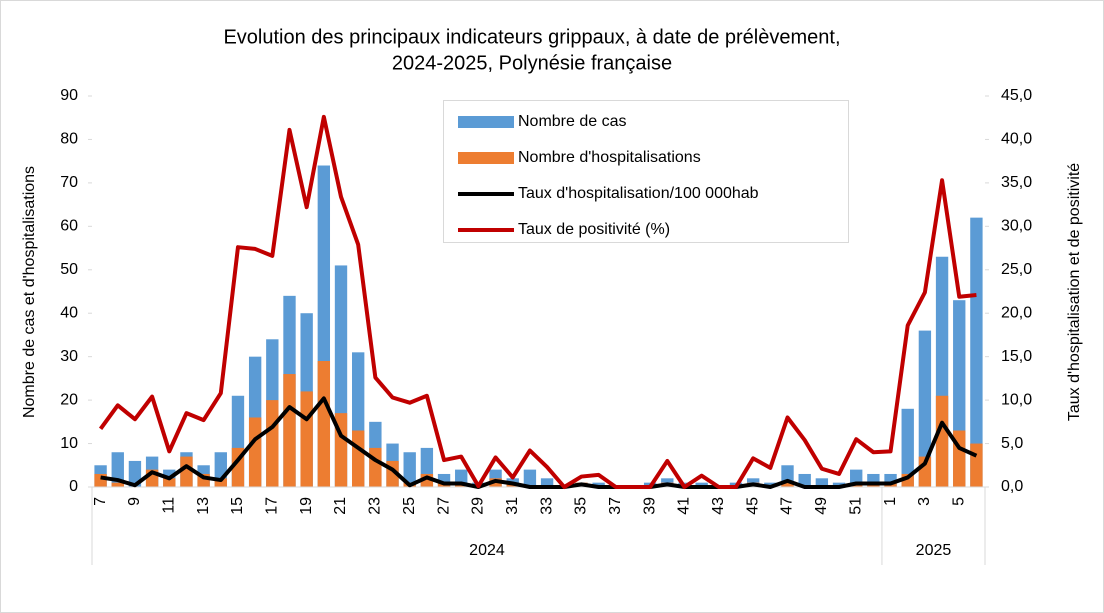 The image size is (1104, 613). What do you see at coordinates (306, 506) in the screenshot?
I see `x-tick-label: 19` at bounding box center [306, 506].